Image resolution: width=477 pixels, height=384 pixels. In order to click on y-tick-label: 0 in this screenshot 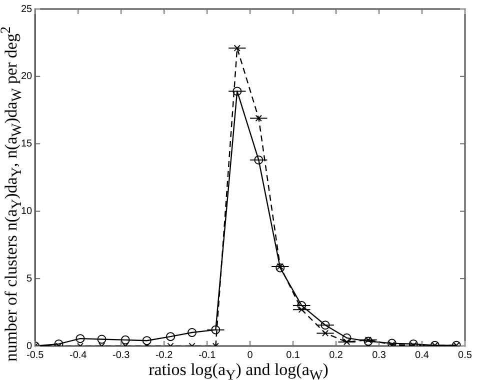, I will do `click(29, 346)`.